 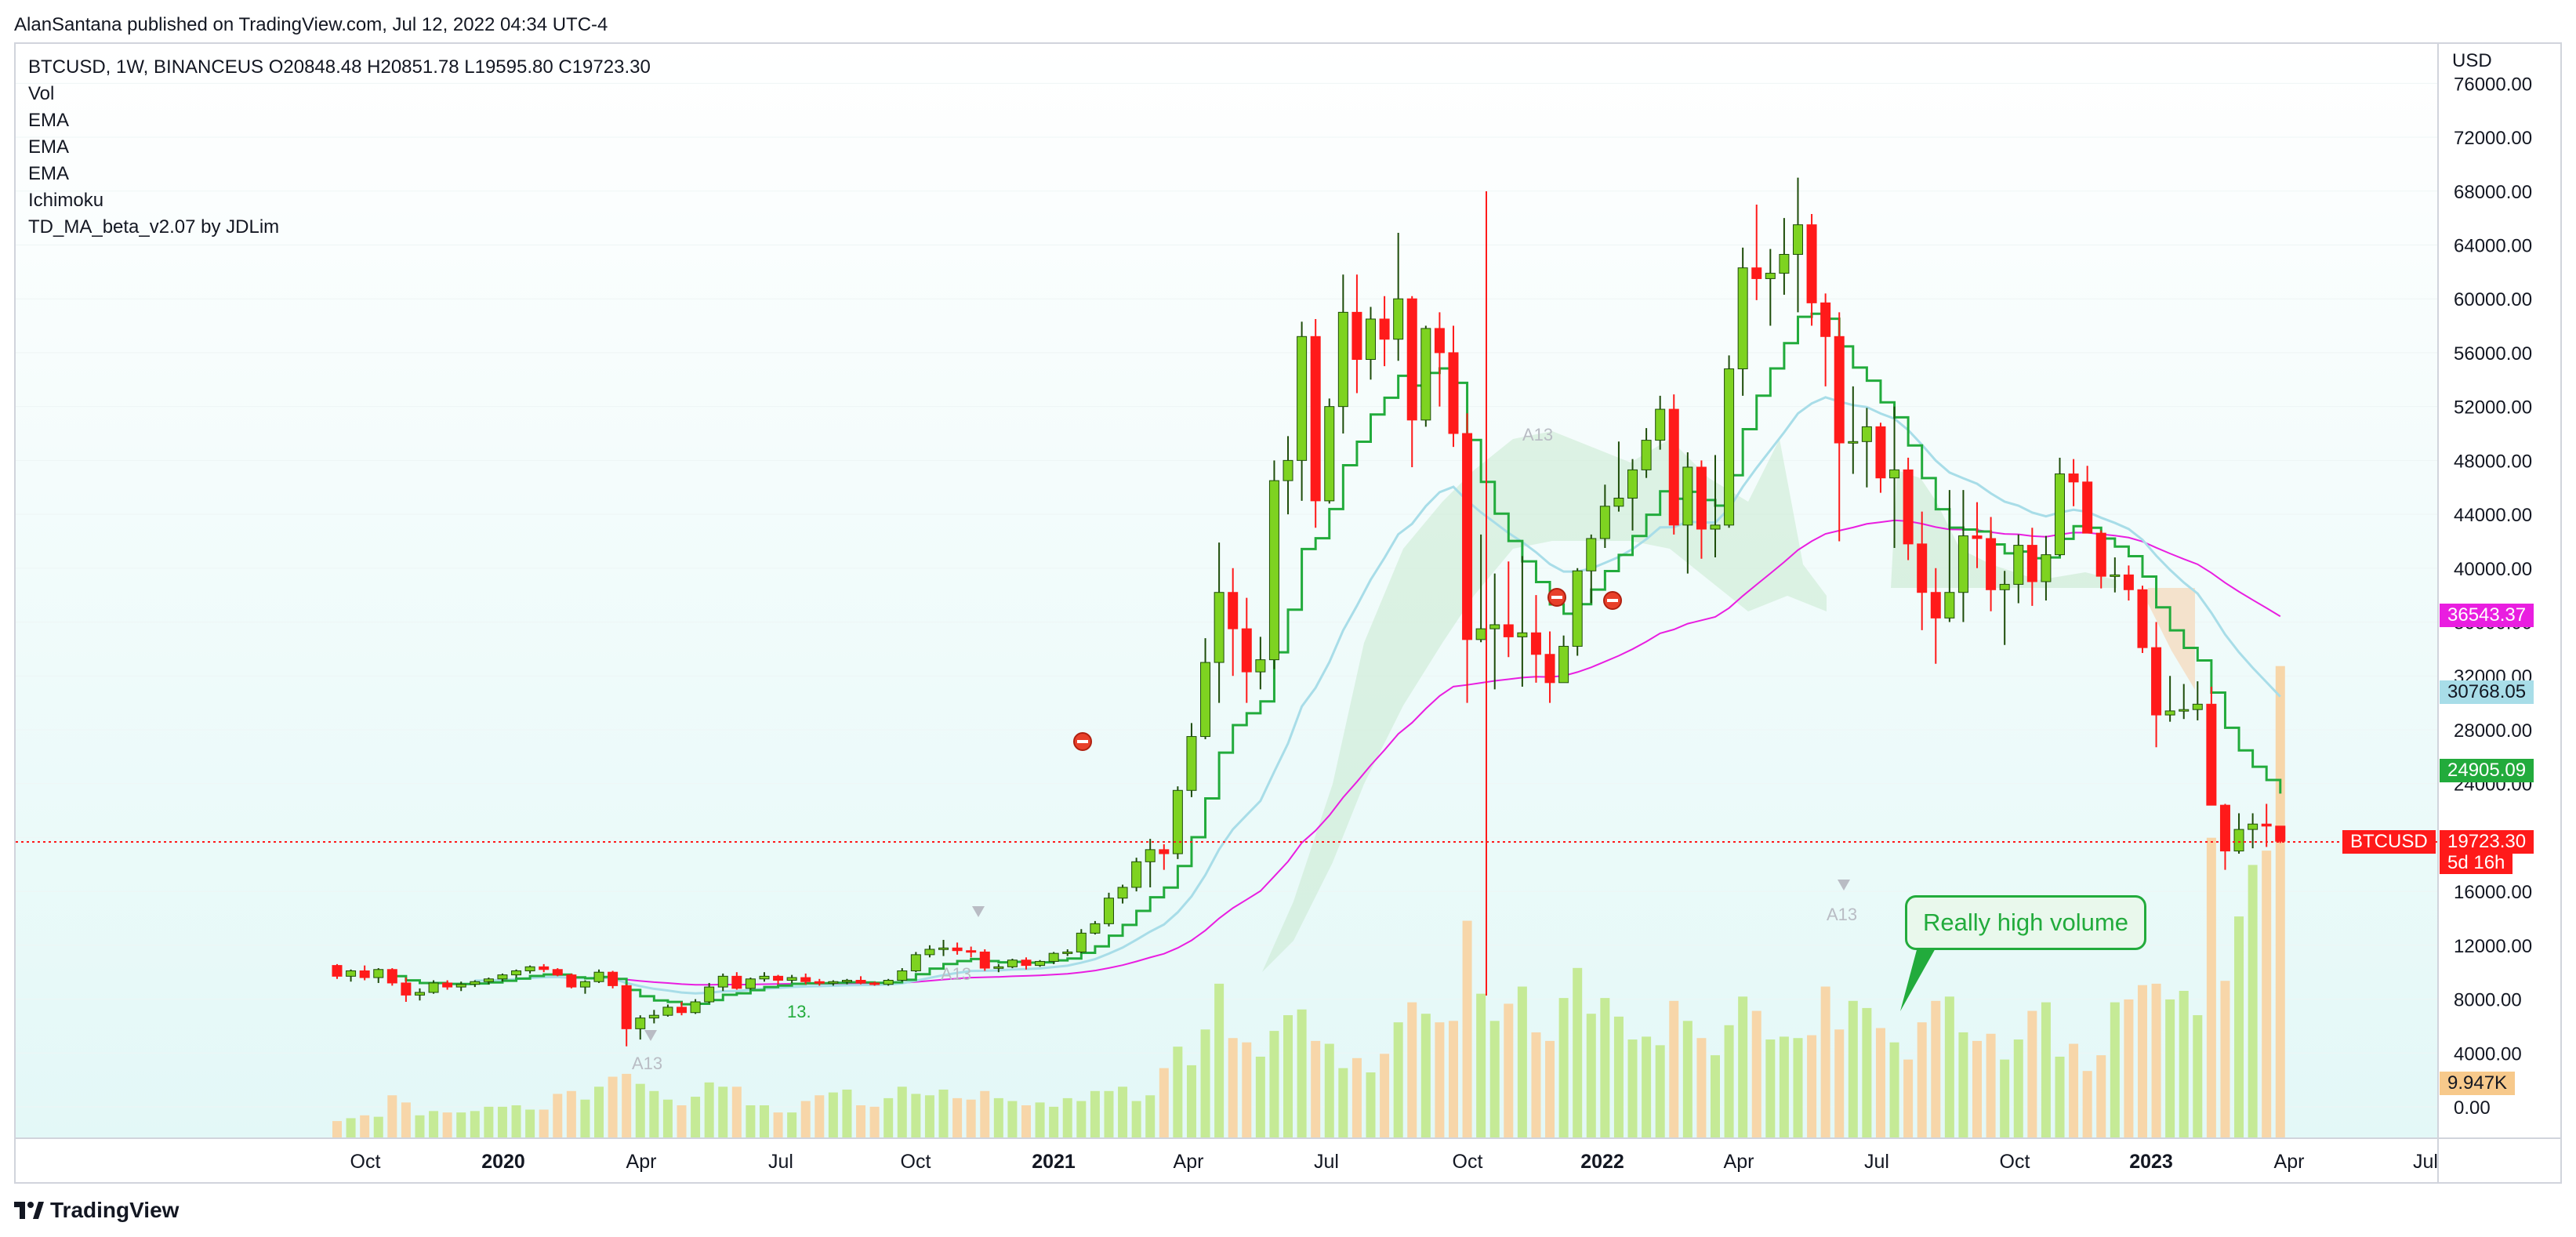 I want to click on symbol-tag: BTCUSD, so click(x=2389, y=842).